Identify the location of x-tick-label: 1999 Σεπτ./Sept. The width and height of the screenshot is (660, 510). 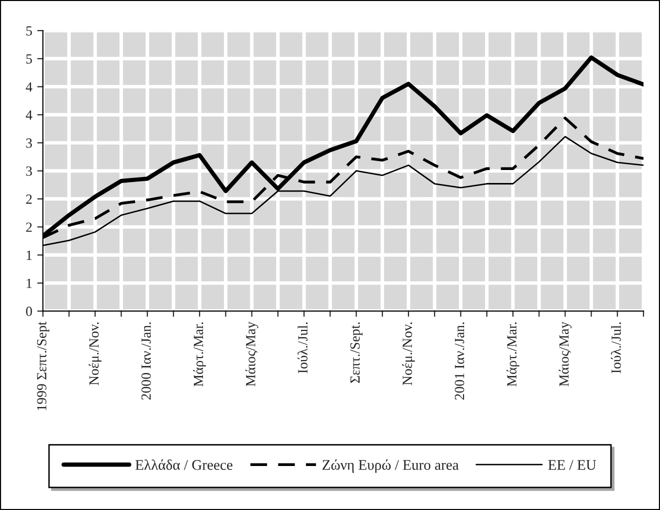
(43, 366).